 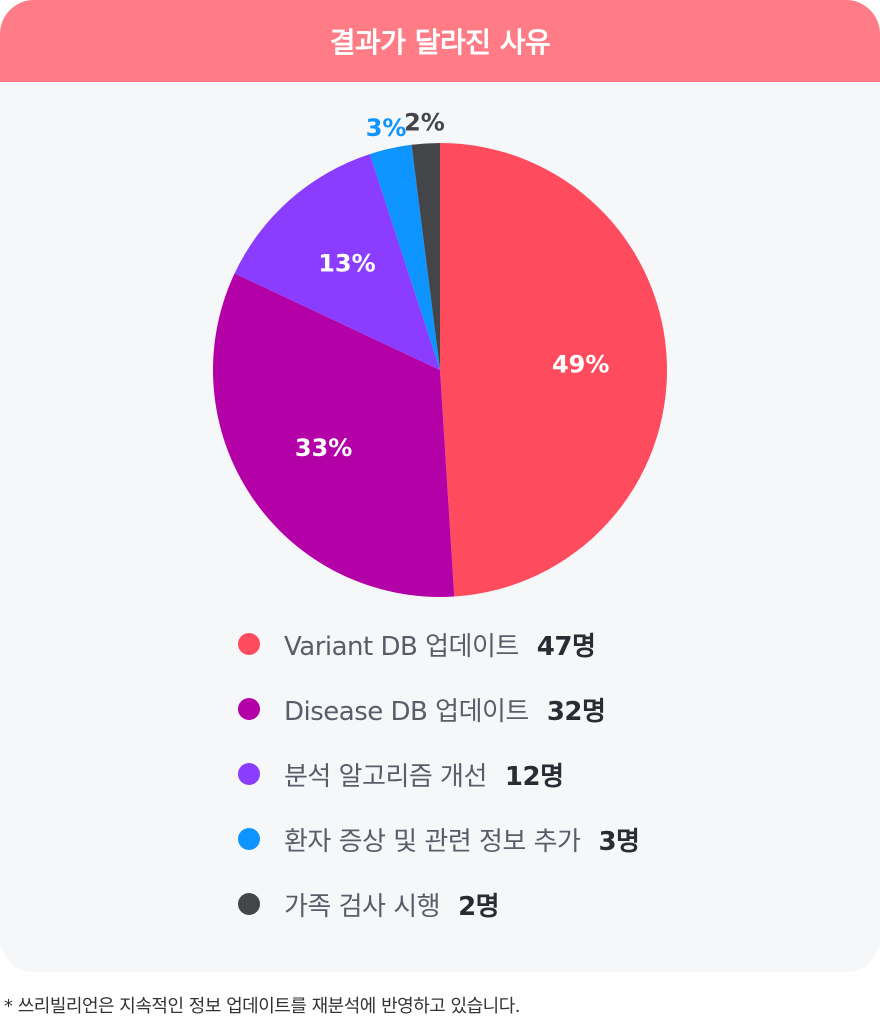 What do you see at coordinates (386, 128) in the screenshot?
I see `pie-slice-label-3: 3%` at bounding box center [386, 128].